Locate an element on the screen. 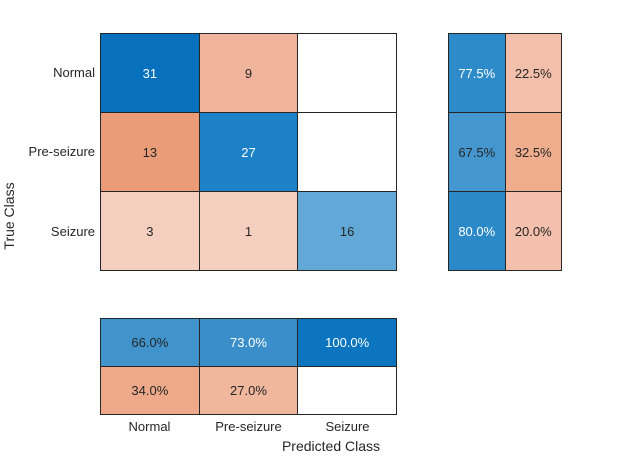  cell-true-pre-seizure-pred-normal: 13 is located at coordinates (150, 152).